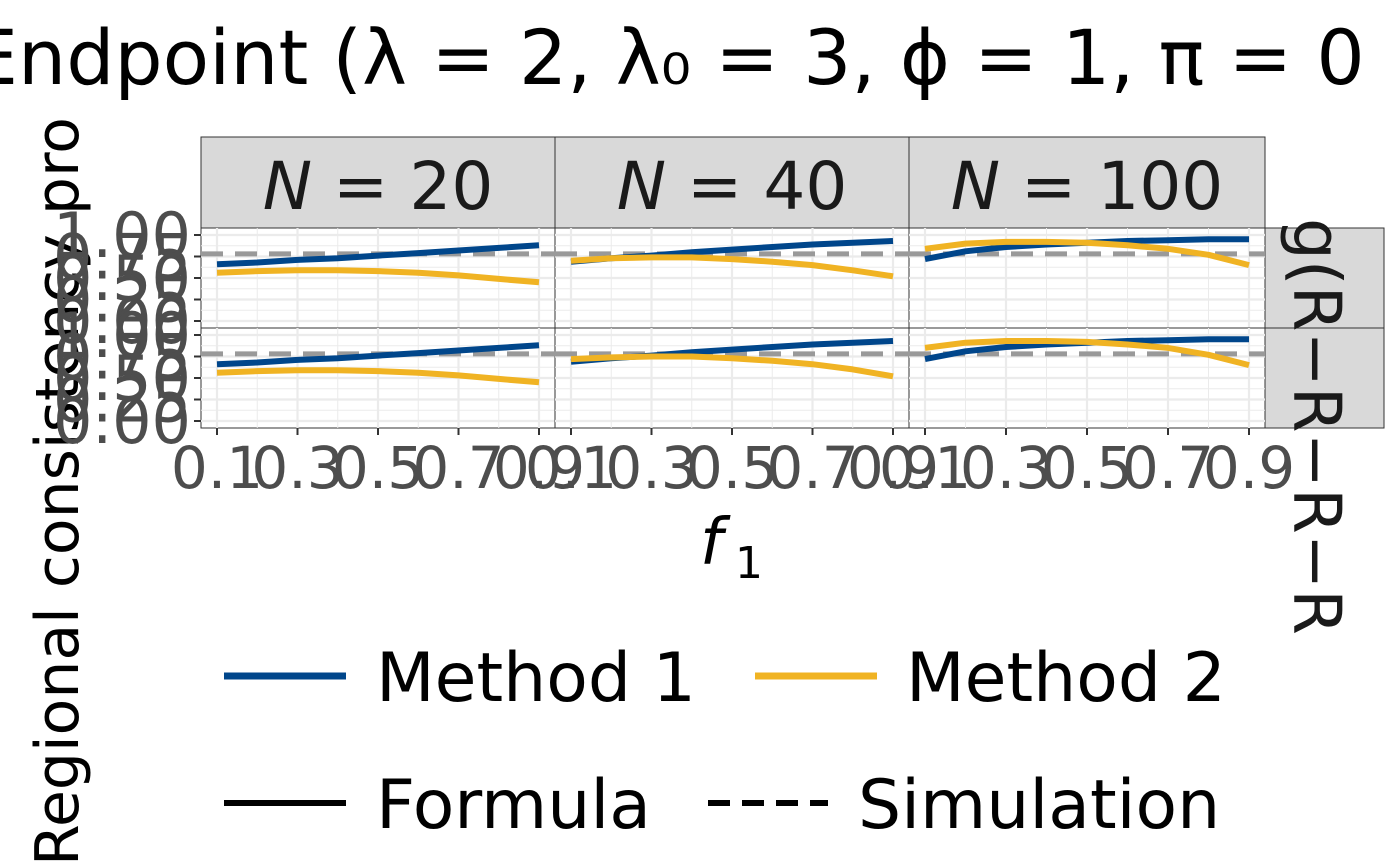 The image size is (1400, 866). Describe the element at coordinates (536, 678) in the screenshot. I see `legend-label: Method 1` at that location.